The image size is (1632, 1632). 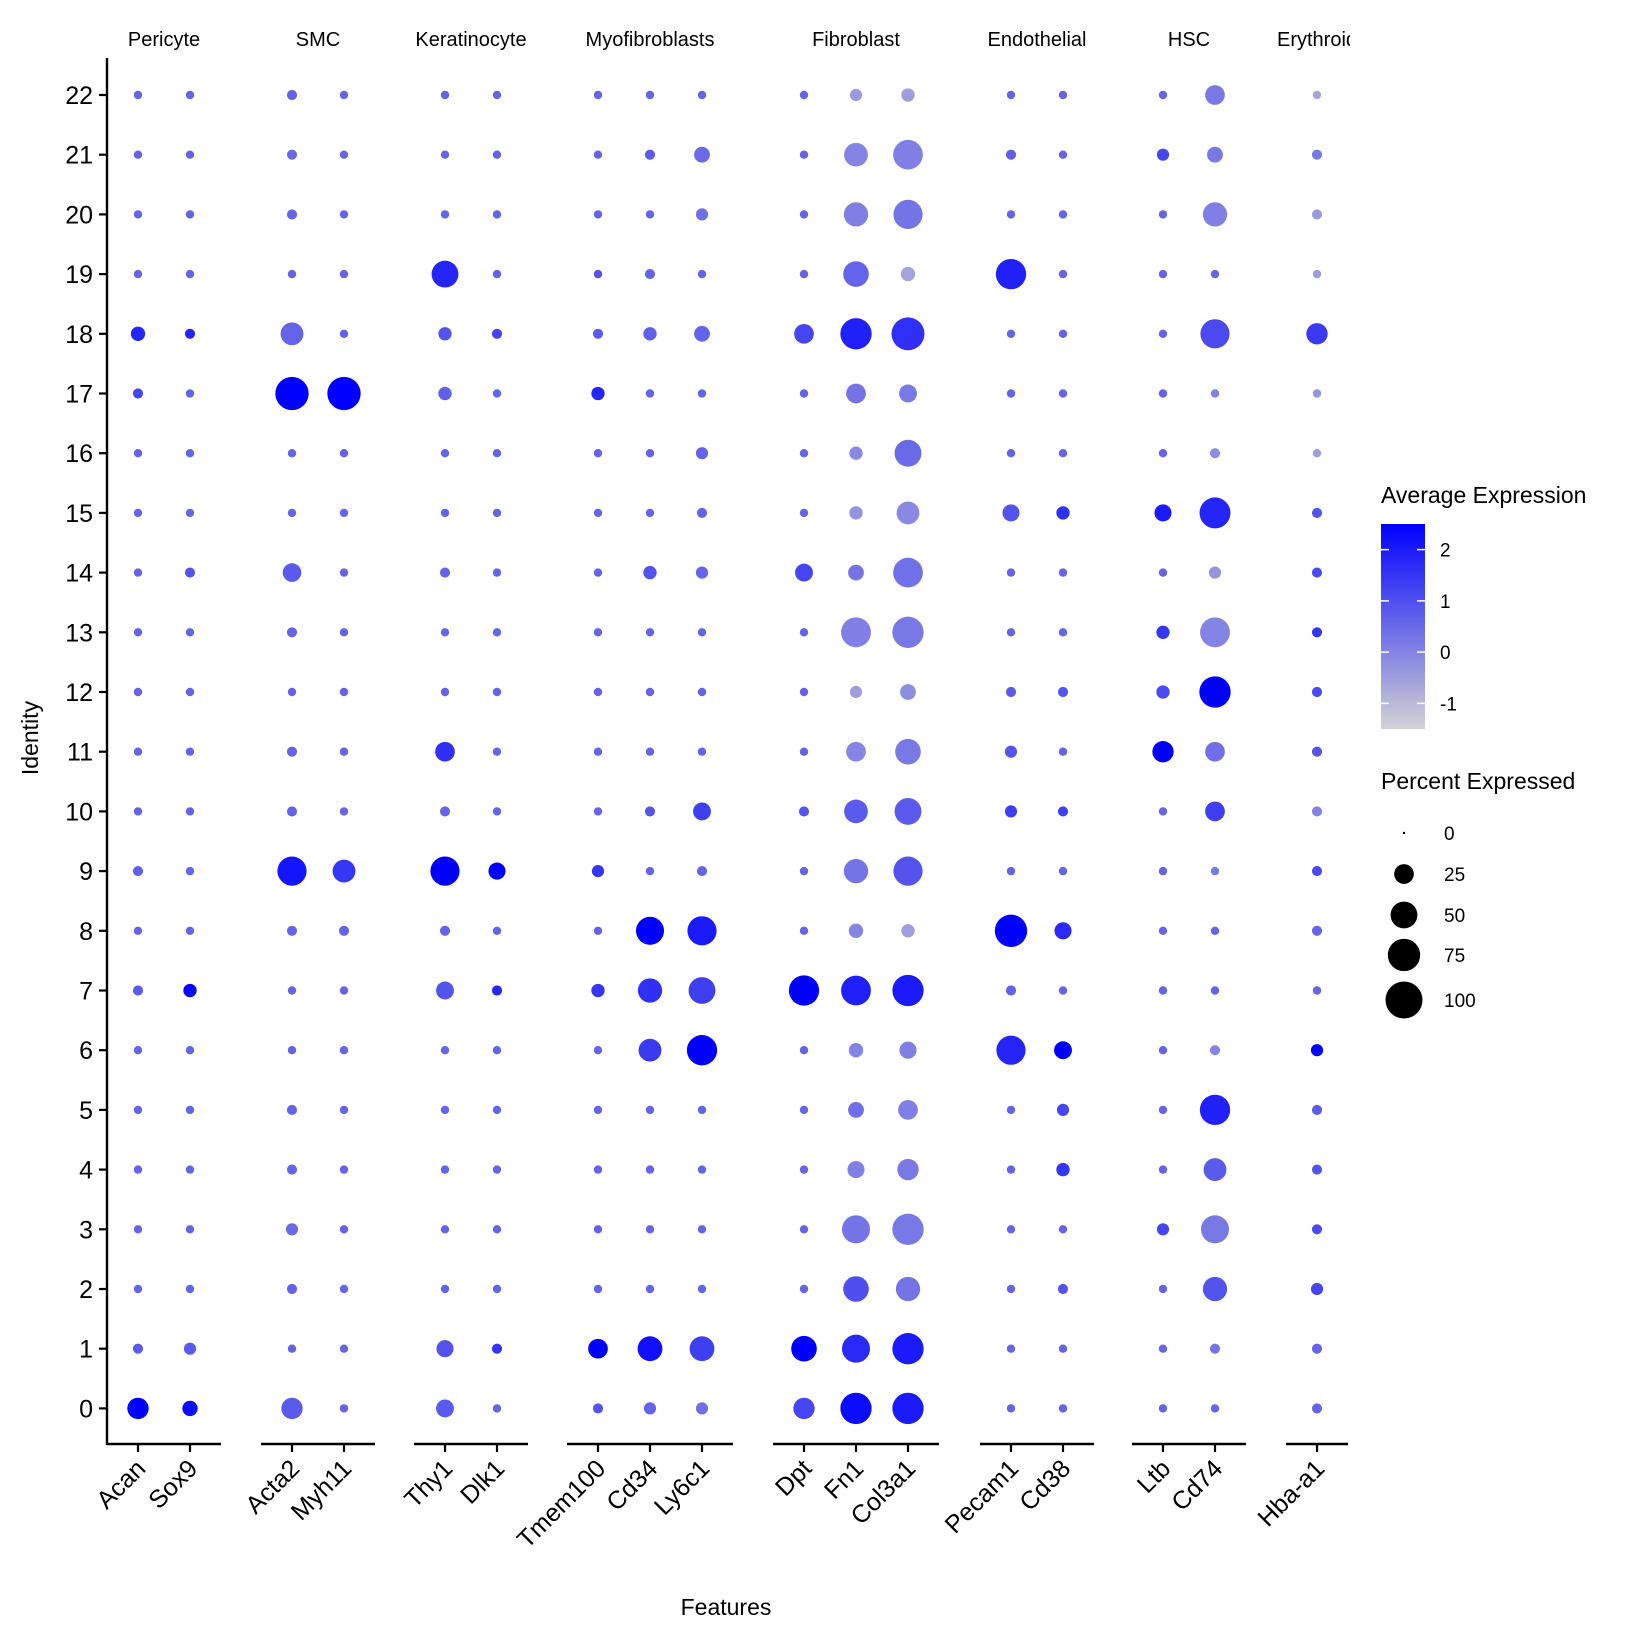 What do you see at coordinates (1291, 1493) in the screenshot?
I see `x-tick-label-Hba-a1: Hba-a1` at bounding box center [1291, 1493].